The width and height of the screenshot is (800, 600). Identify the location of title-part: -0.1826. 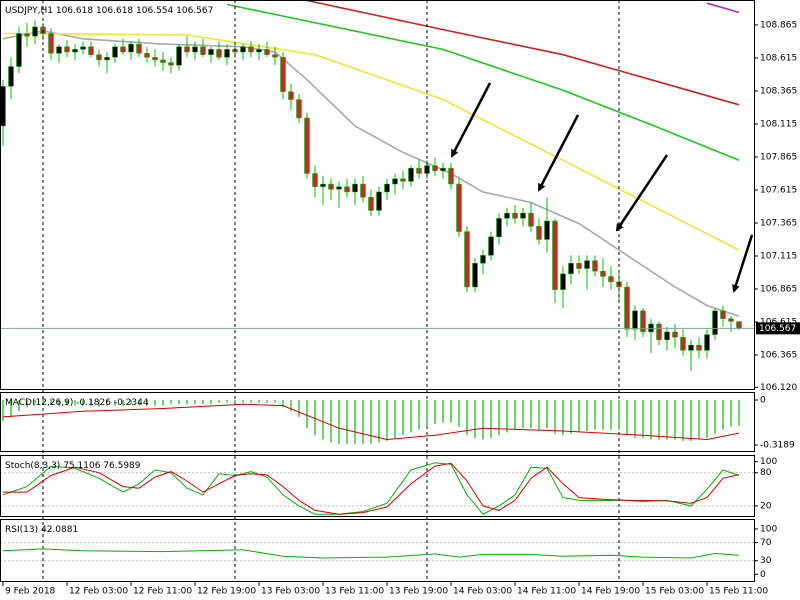
(93, 403).